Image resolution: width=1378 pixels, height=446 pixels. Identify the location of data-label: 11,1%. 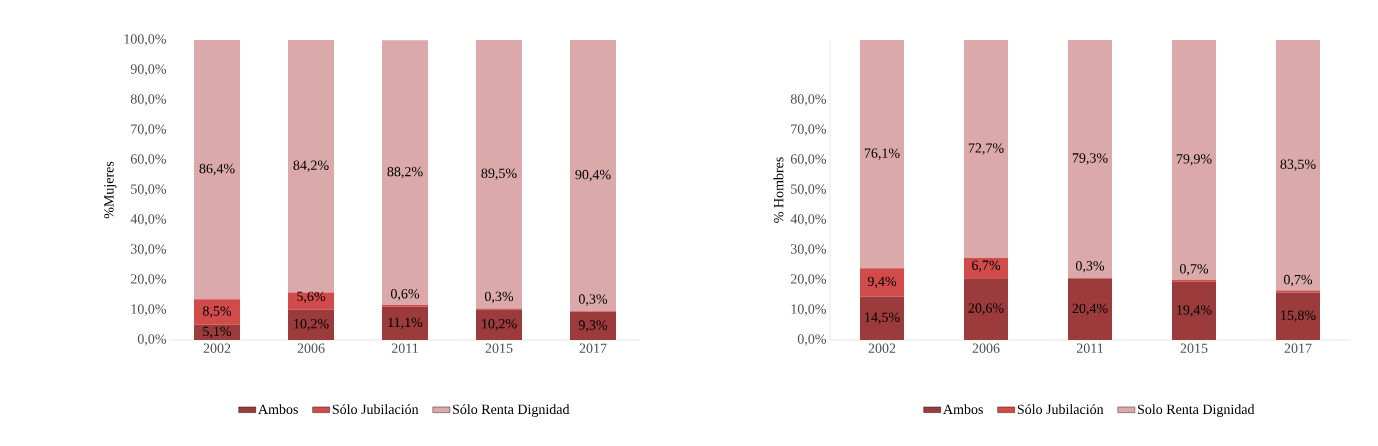
(405, 323).